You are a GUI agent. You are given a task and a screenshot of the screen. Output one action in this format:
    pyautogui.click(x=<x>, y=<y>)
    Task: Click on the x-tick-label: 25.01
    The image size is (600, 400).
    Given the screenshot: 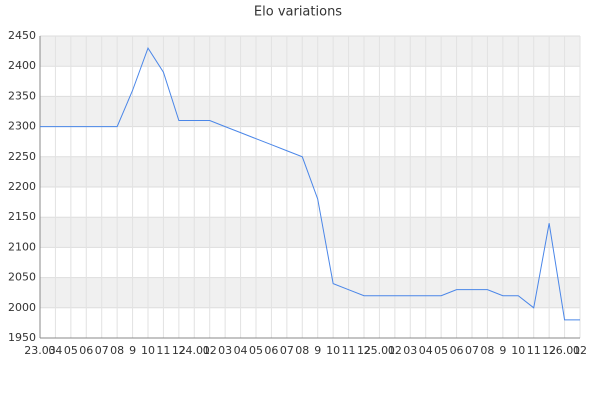 What is the action you would take?
    pyautogui.click(x=380, y=350)
    